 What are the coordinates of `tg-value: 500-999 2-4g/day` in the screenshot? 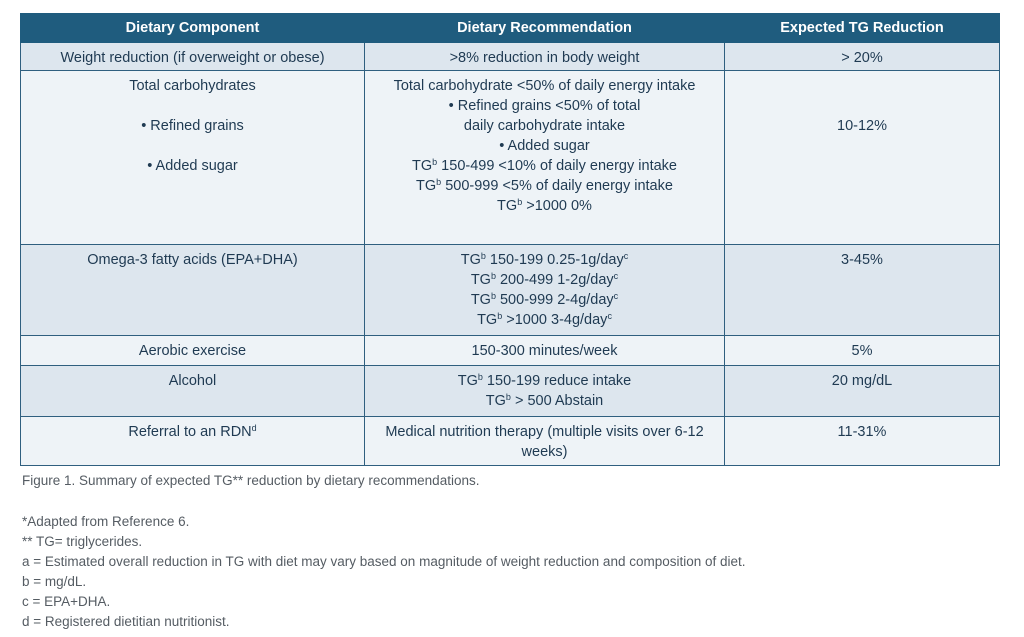 It's located at (554, 300).